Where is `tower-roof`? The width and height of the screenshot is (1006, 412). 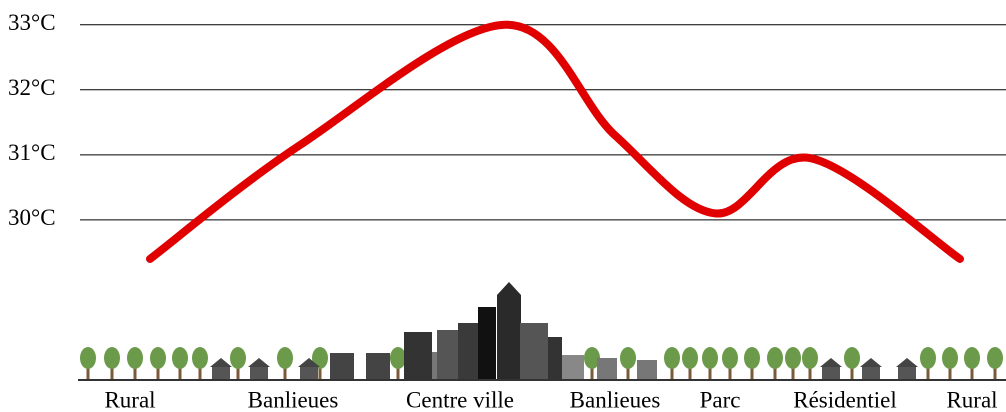
tower-roof is located at coordinates (509, 288).